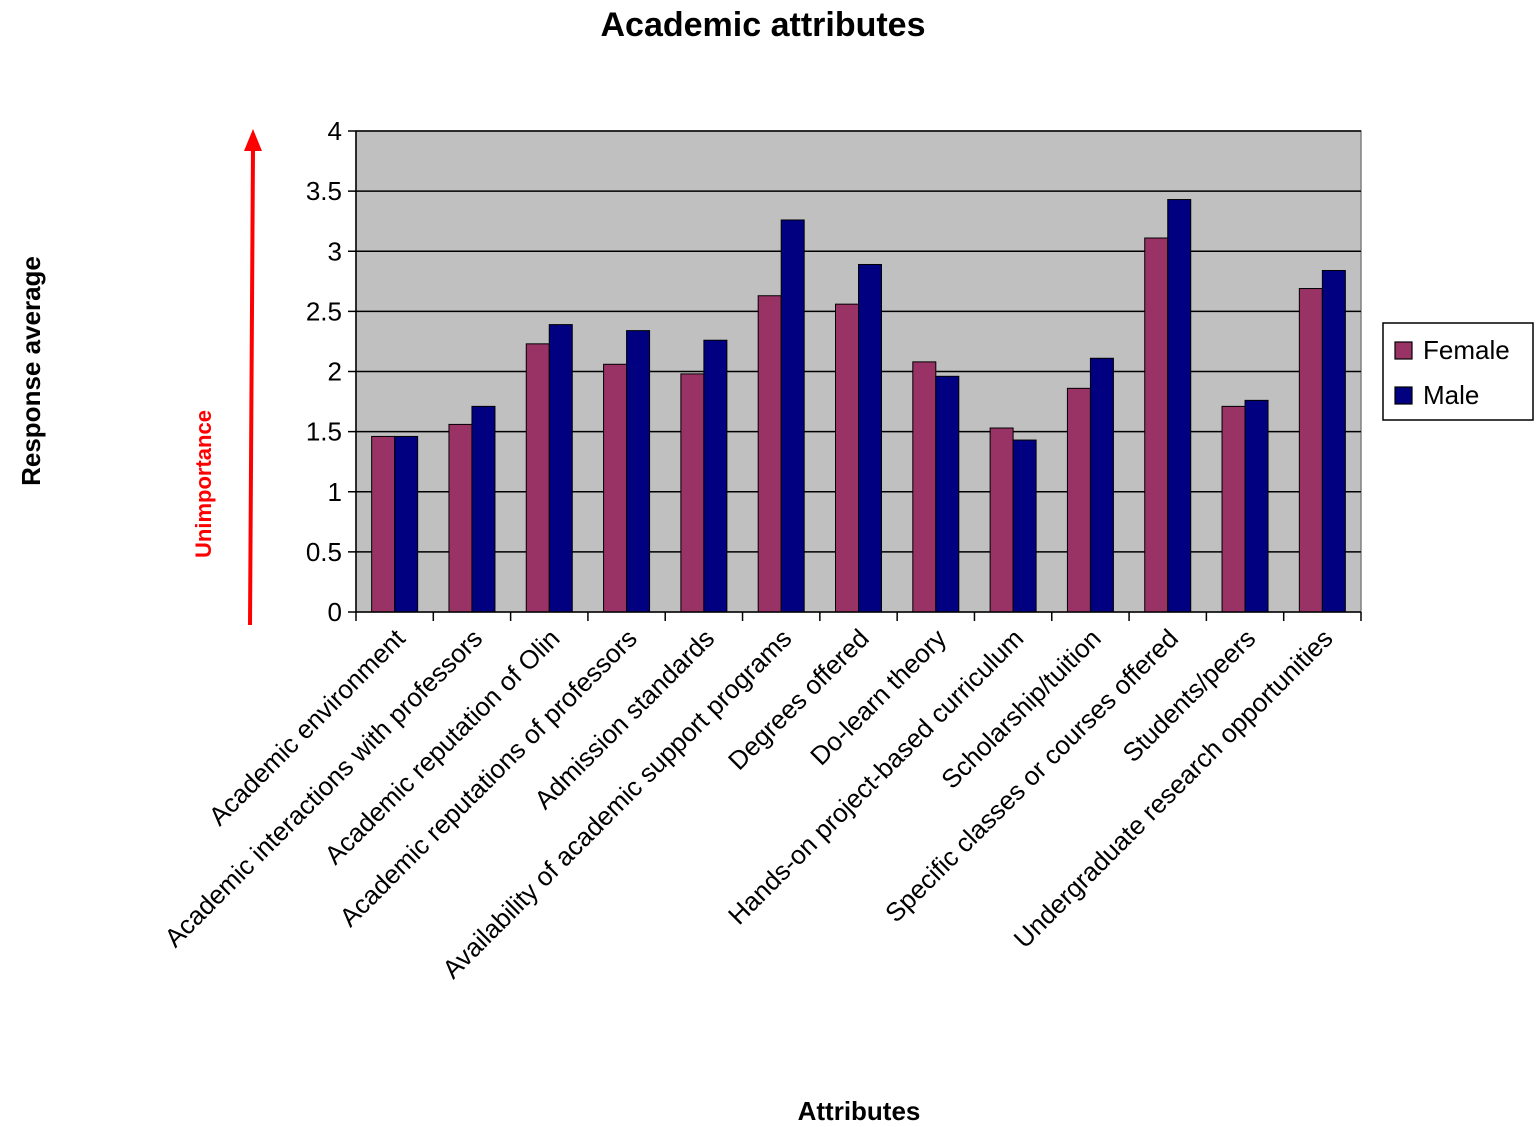  Describe the element at coordinates (335, 492) in the screenshot. I see `y-tick-label: 1` at that location.